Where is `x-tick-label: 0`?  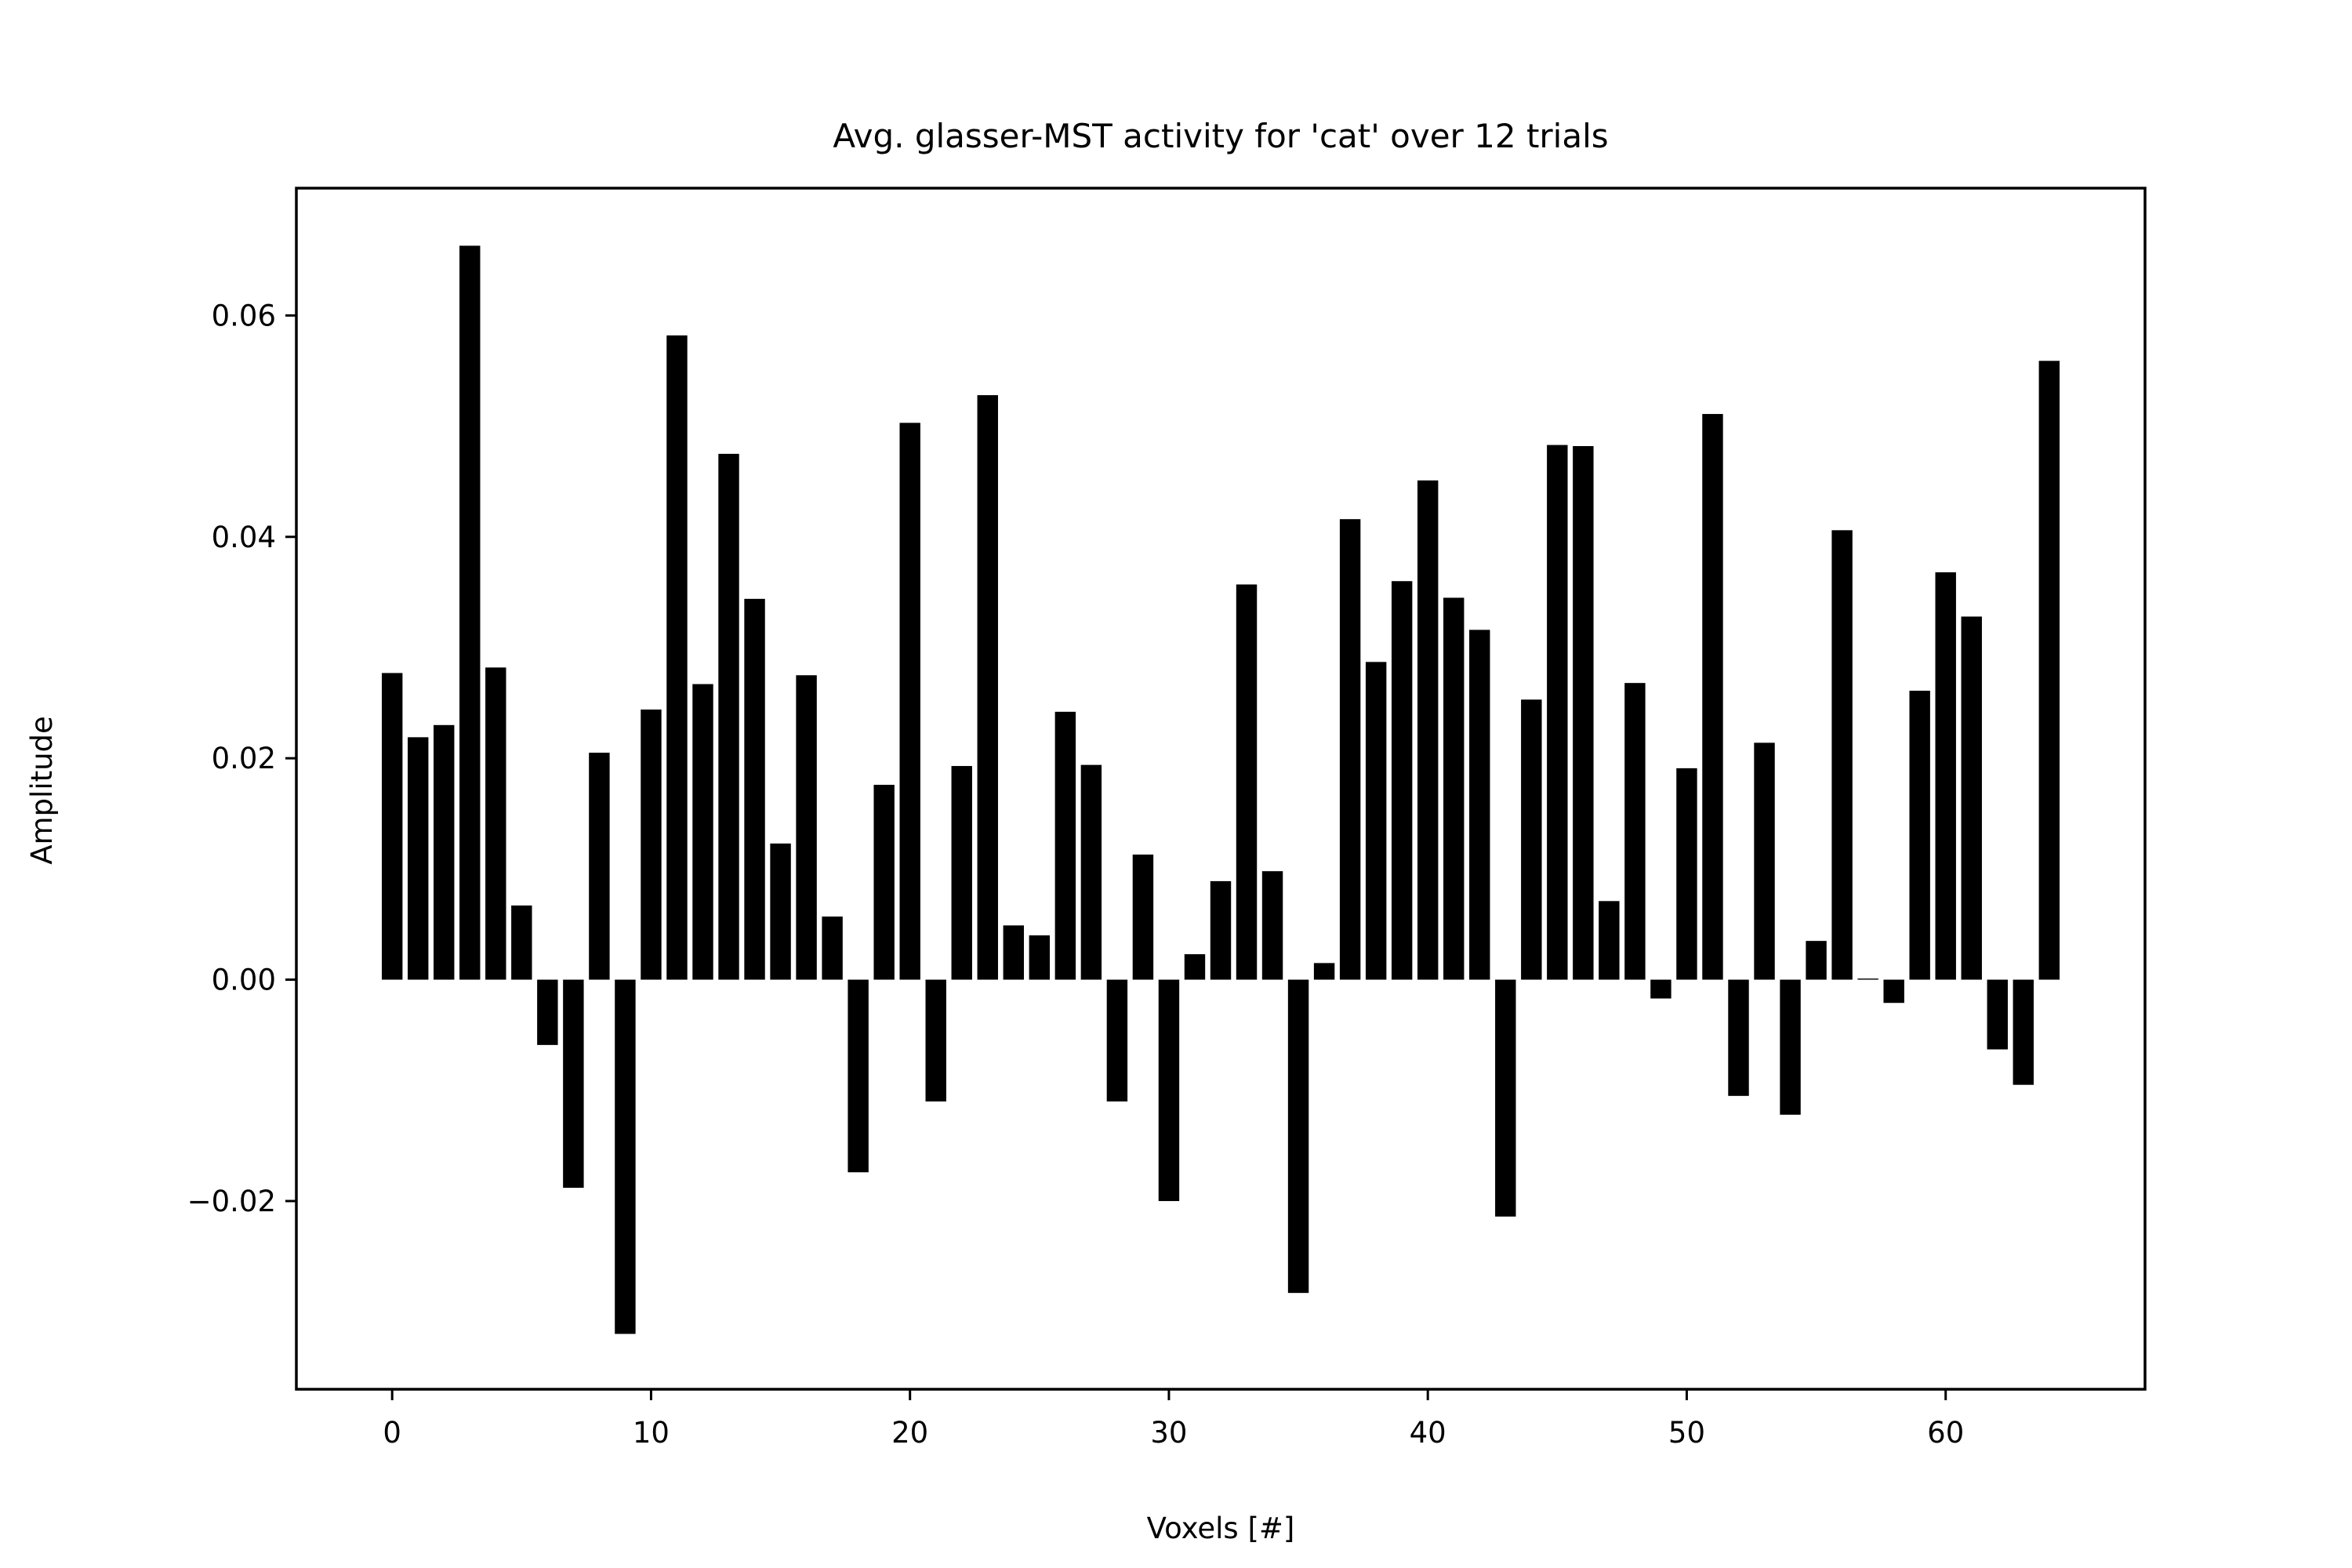 x-tick-label: 0 is located at coordinates (392, 1433).